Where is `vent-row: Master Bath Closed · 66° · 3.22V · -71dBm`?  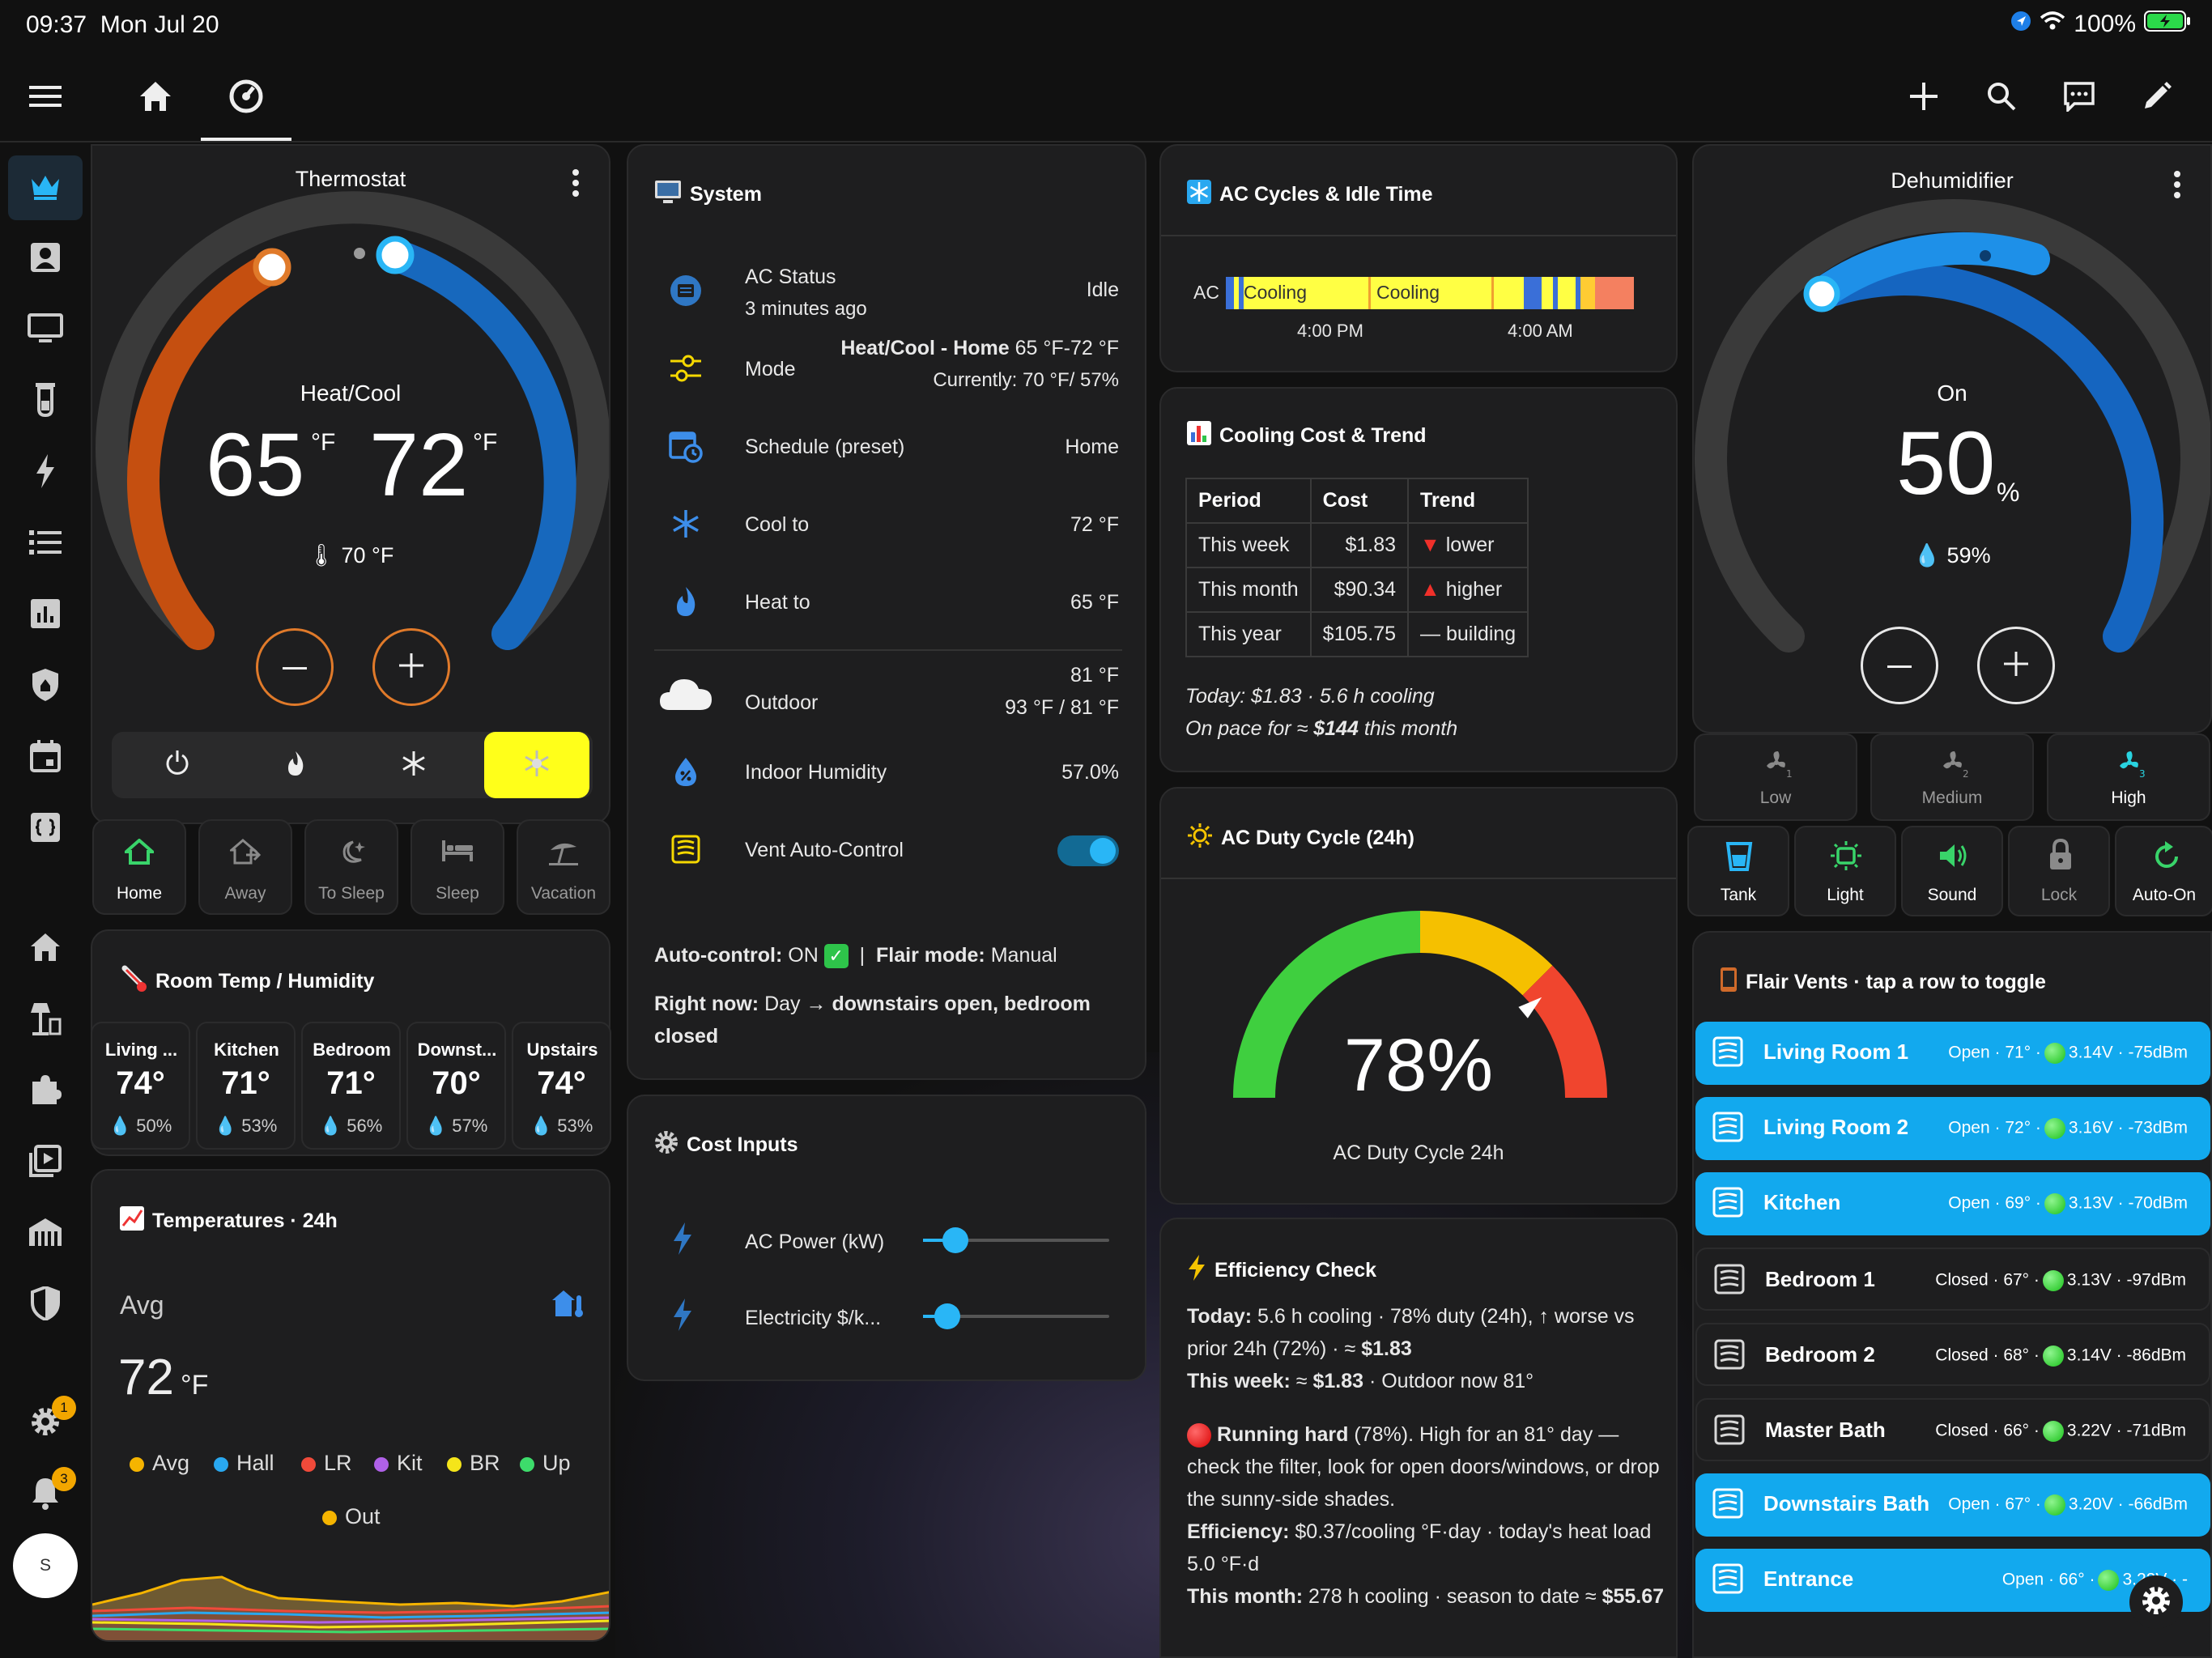 vent-row: Master Bath Closed · 66° · 3.22V · -71dBm is located at coordinates (1953, 1429).